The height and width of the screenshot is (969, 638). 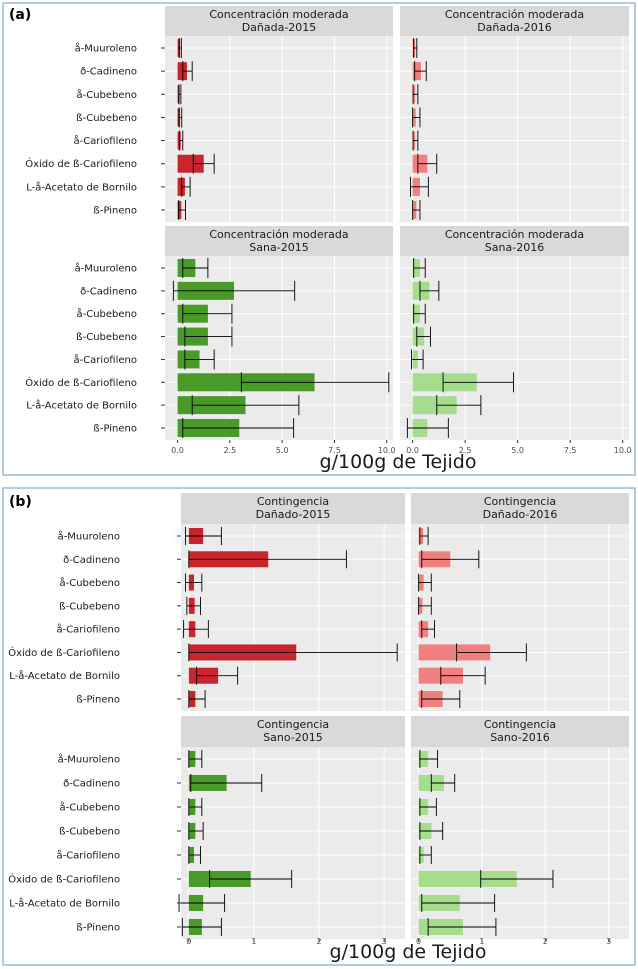 I want to click on facet-strip-line2: Dañado-2015, so click(x=293, y=514).